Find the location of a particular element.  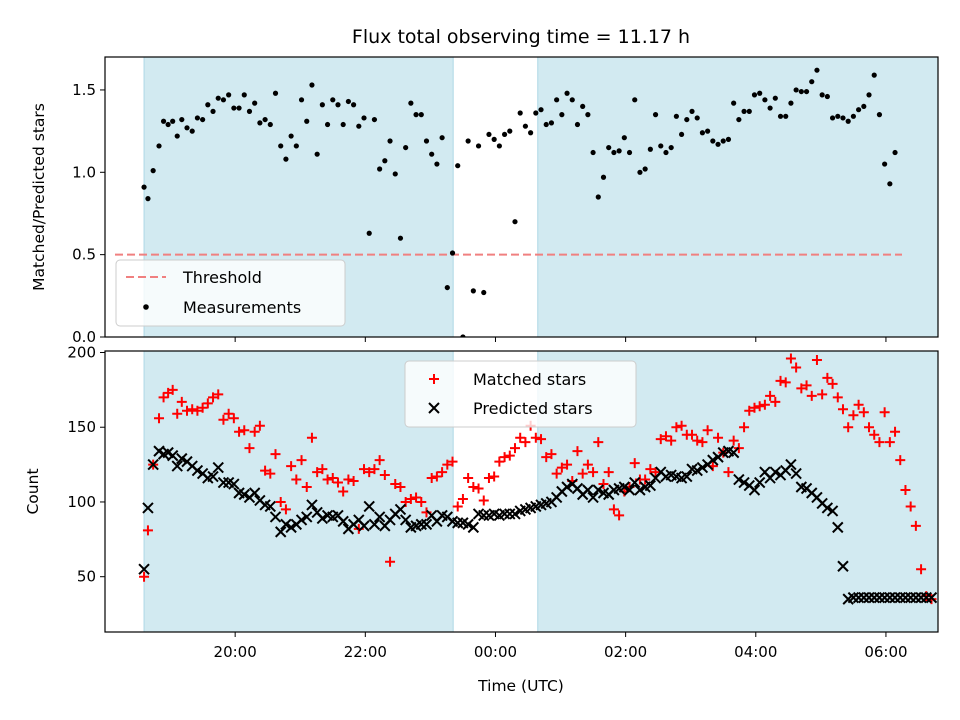

y-tick-label: 100 is located at coordinates (81, 502).